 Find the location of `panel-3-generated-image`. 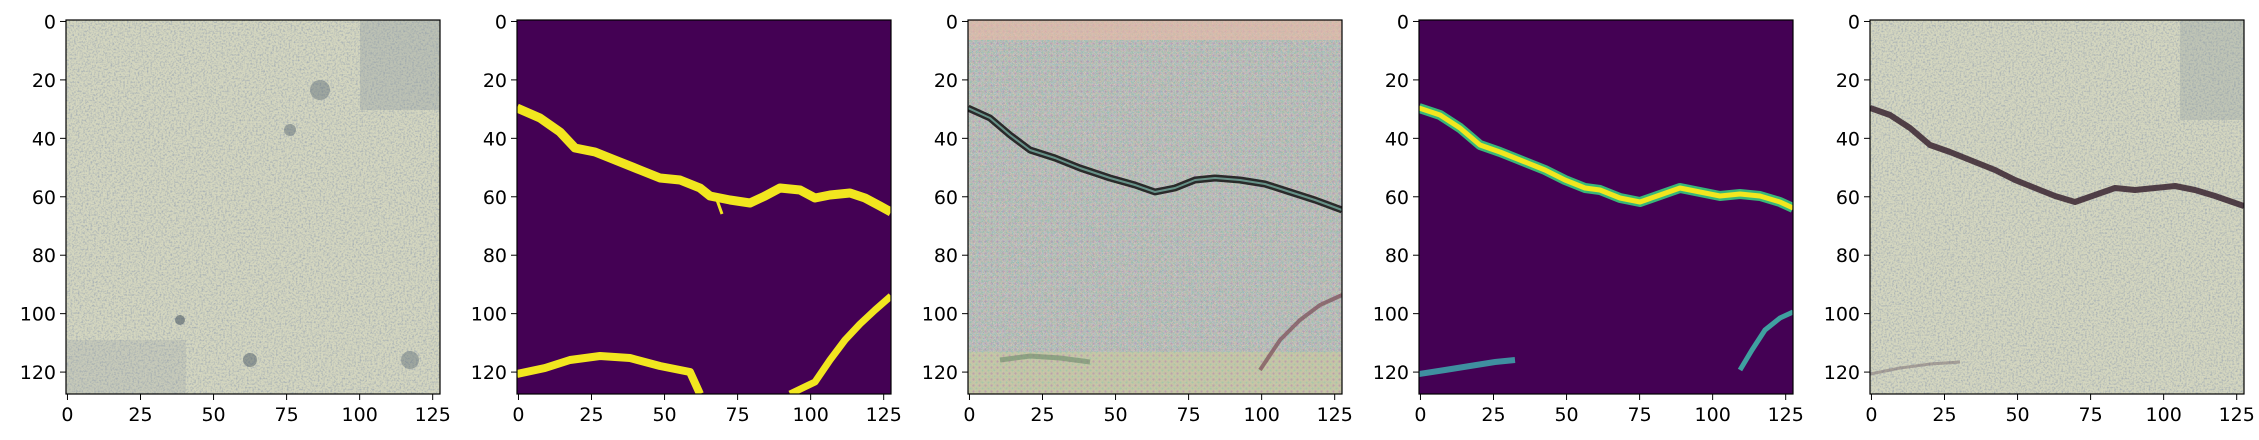

panel-3-generated-image is located at coordinates (1155, 207).